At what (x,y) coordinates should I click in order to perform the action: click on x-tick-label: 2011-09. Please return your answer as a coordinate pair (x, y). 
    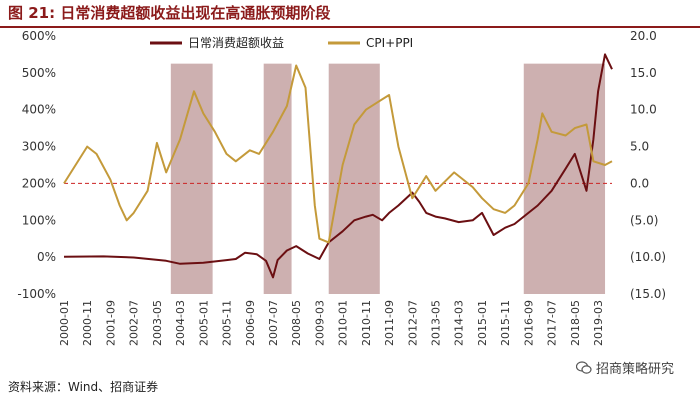
    Looking at the image, I should click on (389, 323).